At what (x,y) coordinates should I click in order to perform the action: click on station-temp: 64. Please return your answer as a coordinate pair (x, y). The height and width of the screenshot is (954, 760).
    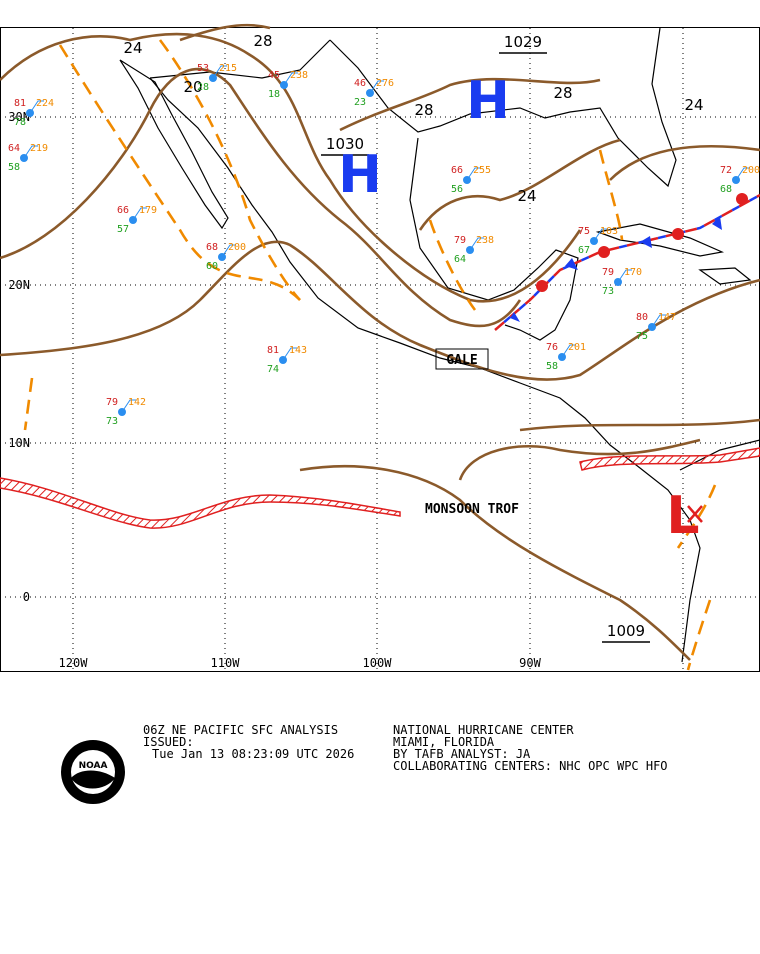
    Looking at the image, I should click on (14, 148).